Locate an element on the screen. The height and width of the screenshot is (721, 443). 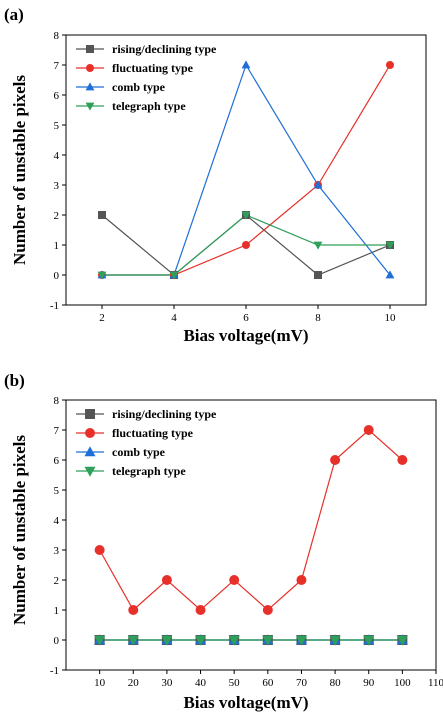
x-tick-label: 90 is located at coordinates (369, 683).